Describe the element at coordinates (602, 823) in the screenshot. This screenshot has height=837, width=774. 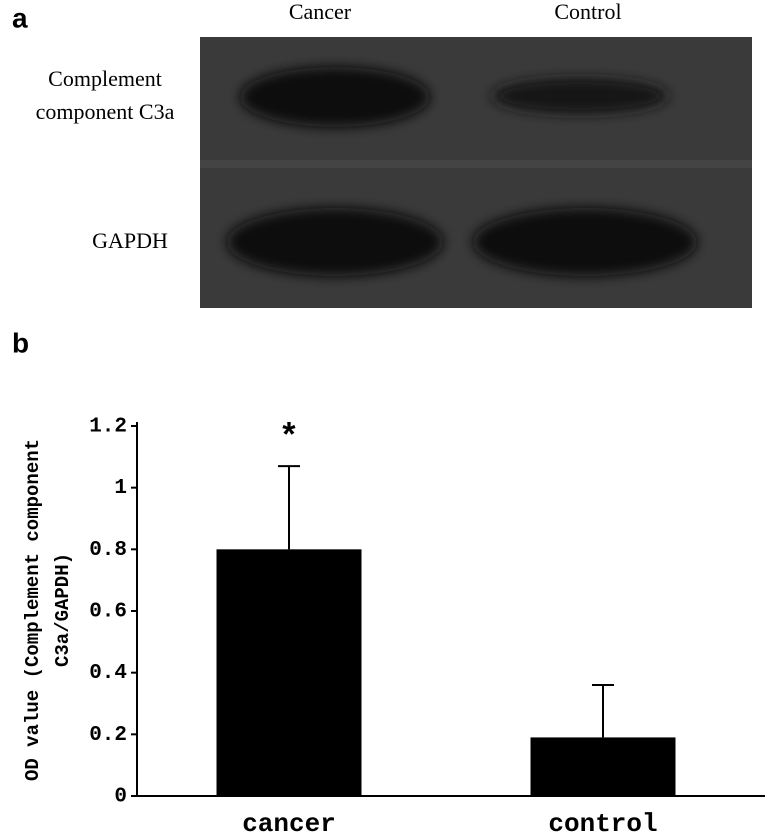
I see `x-tick-label: control` at that location.